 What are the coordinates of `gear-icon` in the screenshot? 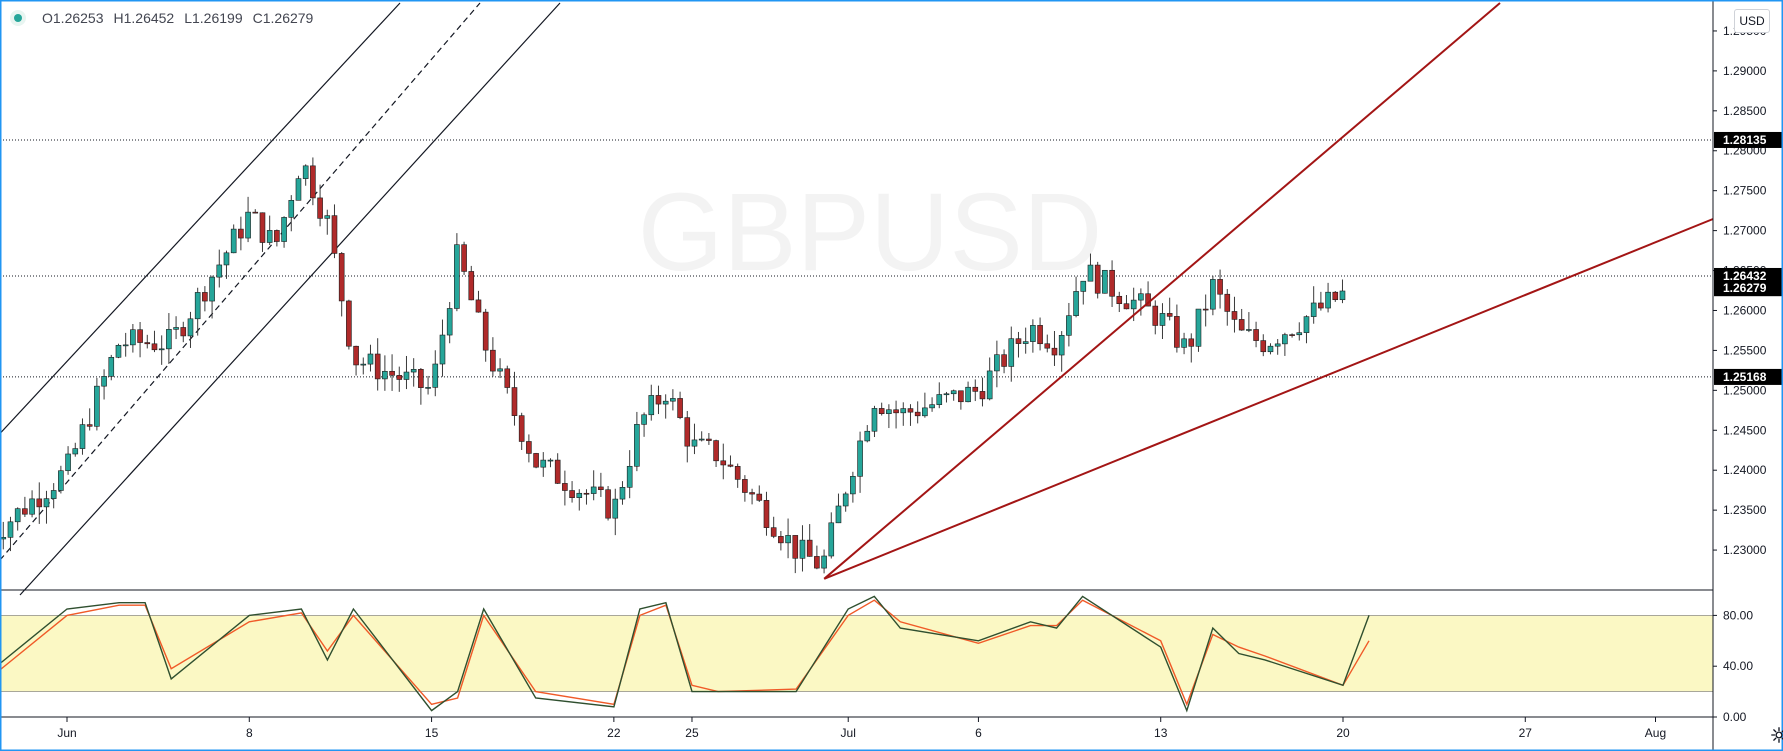 It's located at (1776, 735).